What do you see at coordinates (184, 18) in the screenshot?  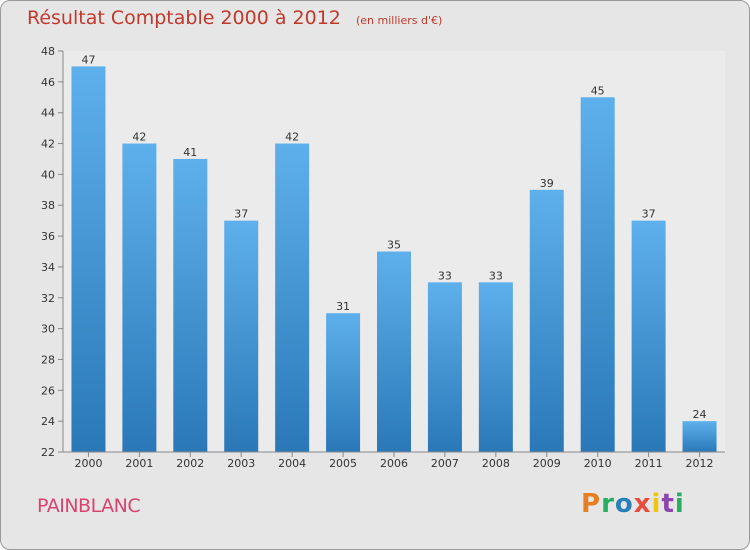 I see `title-text: Résultat Comptable 2000 à 2012` at bounding box center [184, 18].